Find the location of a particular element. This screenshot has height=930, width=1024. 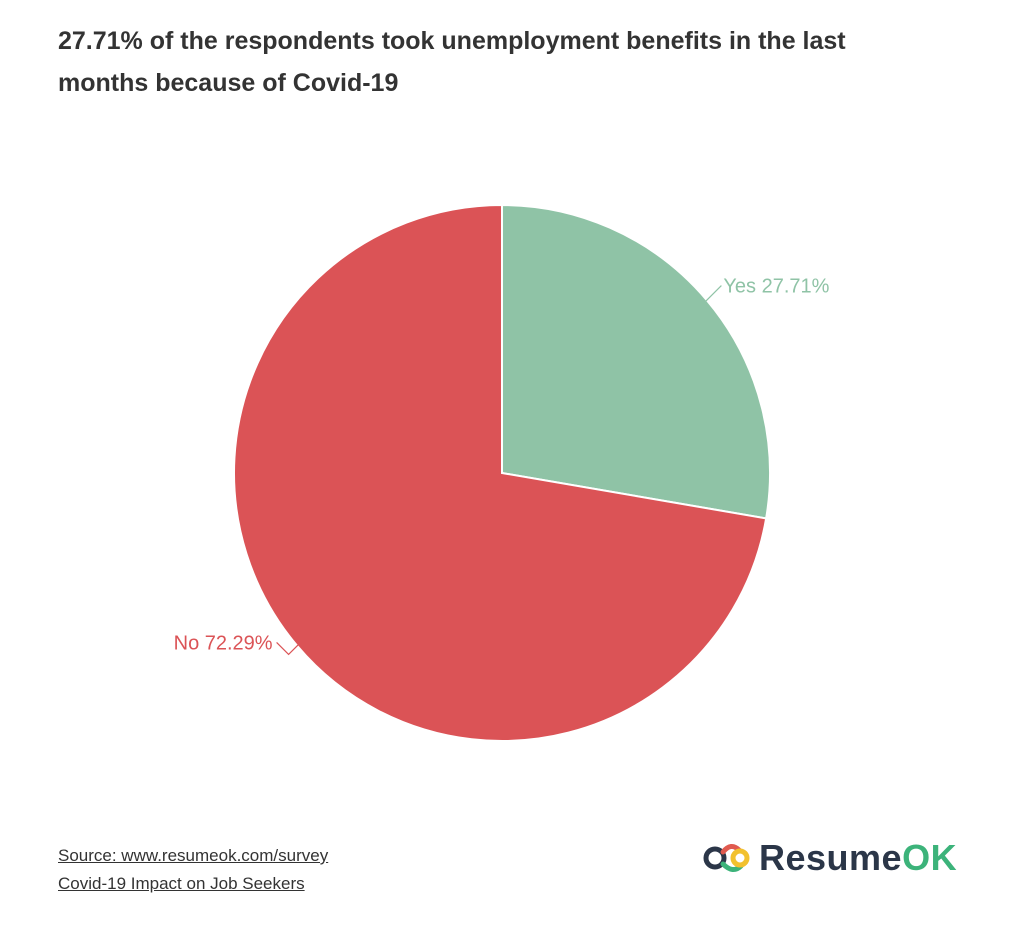

leader-line-no is located at coordinates (288, 648).